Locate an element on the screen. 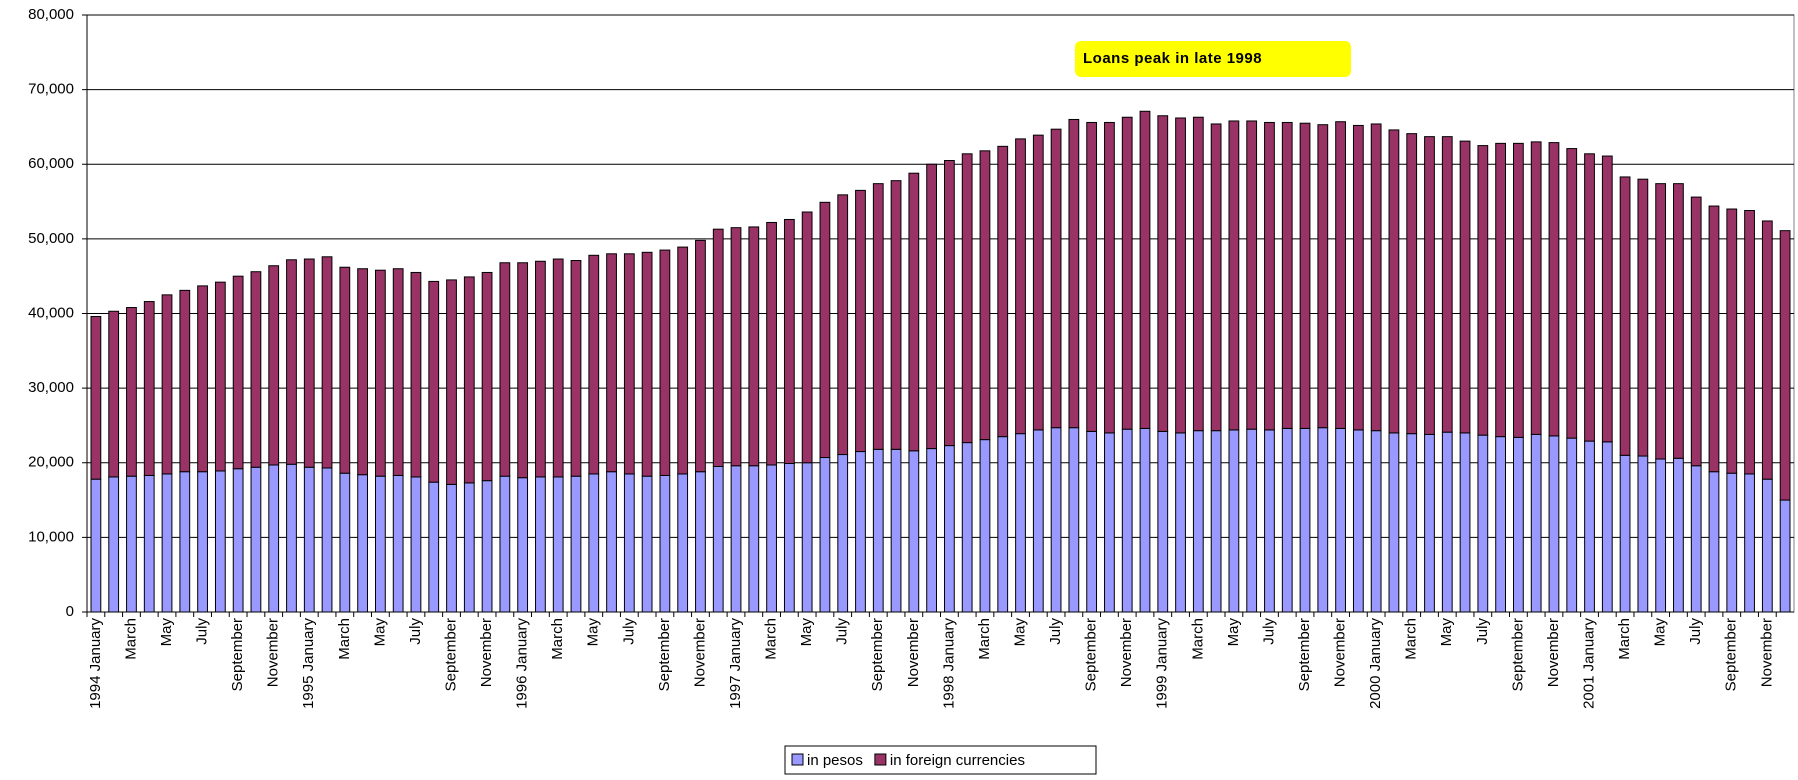  x-tick-label: 1998 January is located at coordinates (948, 663).